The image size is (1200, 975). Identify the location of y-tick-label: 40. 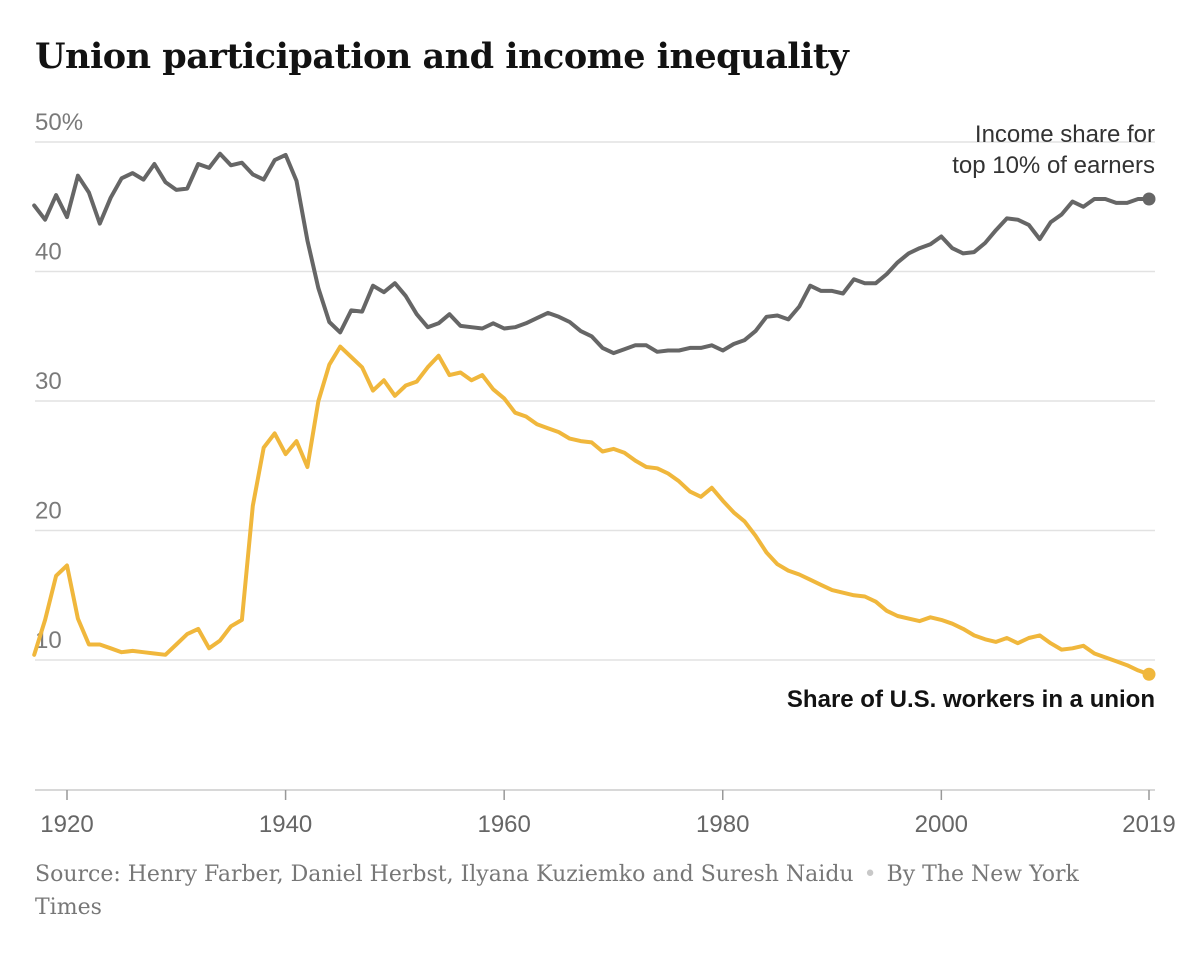
(48, 252).